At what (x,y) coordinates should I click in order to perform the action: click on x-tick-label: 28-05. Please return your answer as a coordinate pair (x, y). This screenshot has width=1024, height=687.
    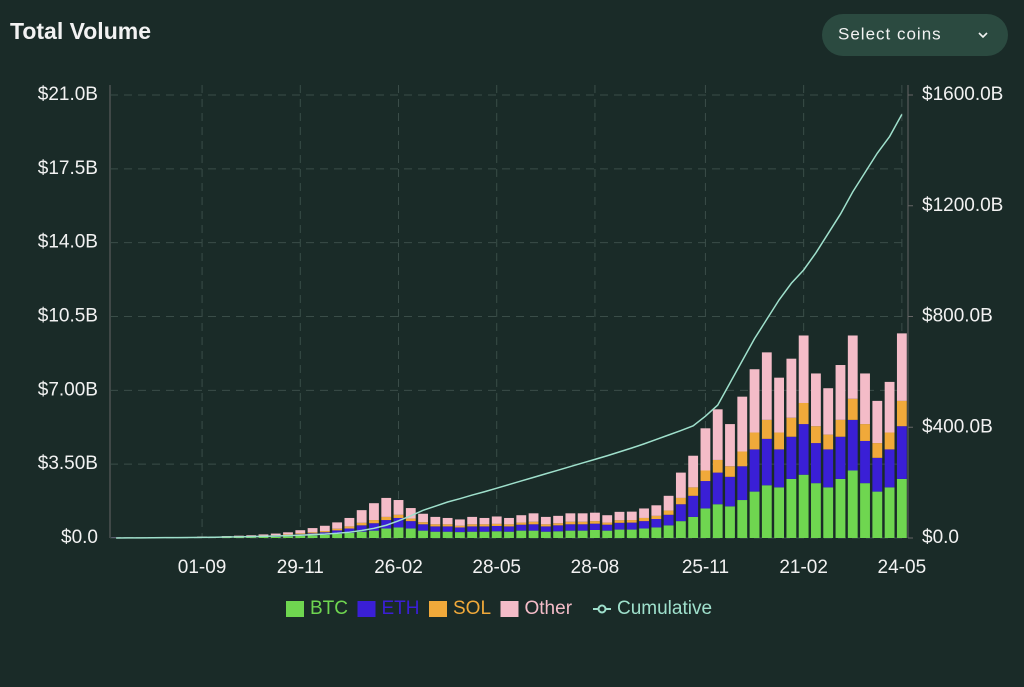
    Looking at the image, I should click on (496, 567).